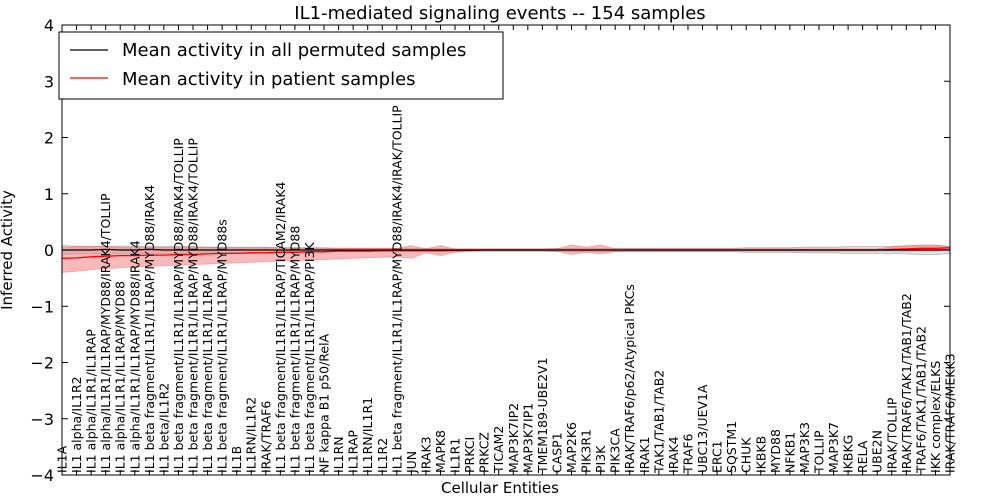  What do you see at coordinates (76, 424) in the screenshot?
I see `x-tick-label: IL1 alpha/IL1R2` at bounding box center [76, 424].